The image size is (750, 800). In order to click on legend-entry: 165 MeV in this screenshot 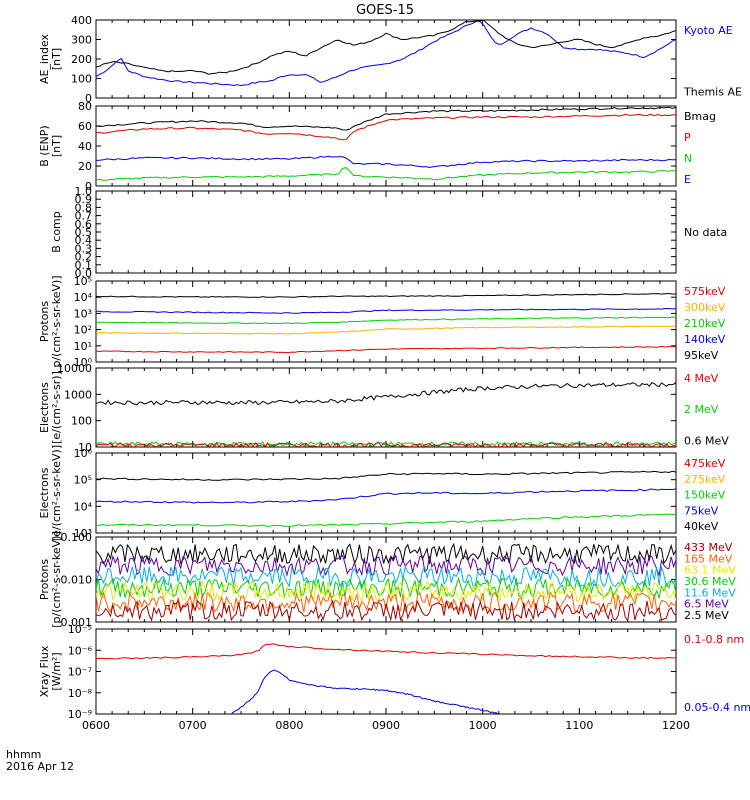, I will do `click(708, 558)`.